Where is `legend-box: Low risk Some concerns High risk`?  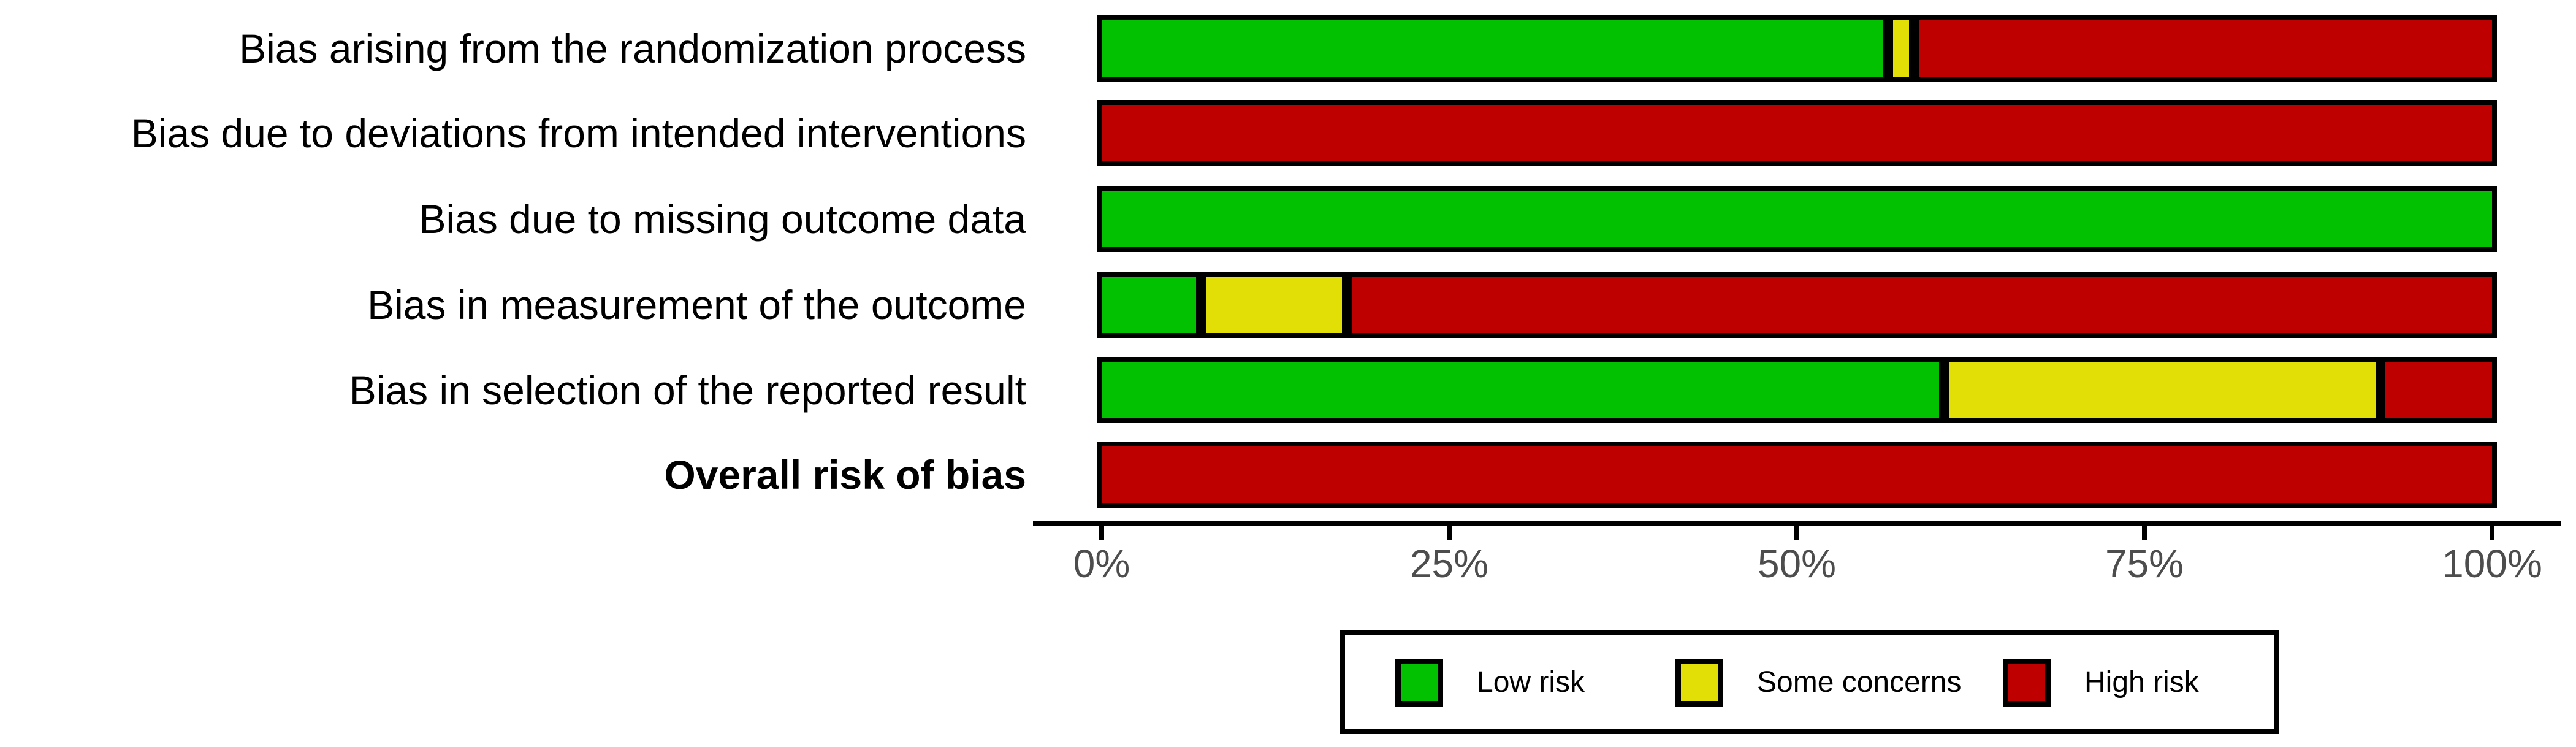 legend-box: Low risk Some concerns High risk is located at coordinates (1809, 682).